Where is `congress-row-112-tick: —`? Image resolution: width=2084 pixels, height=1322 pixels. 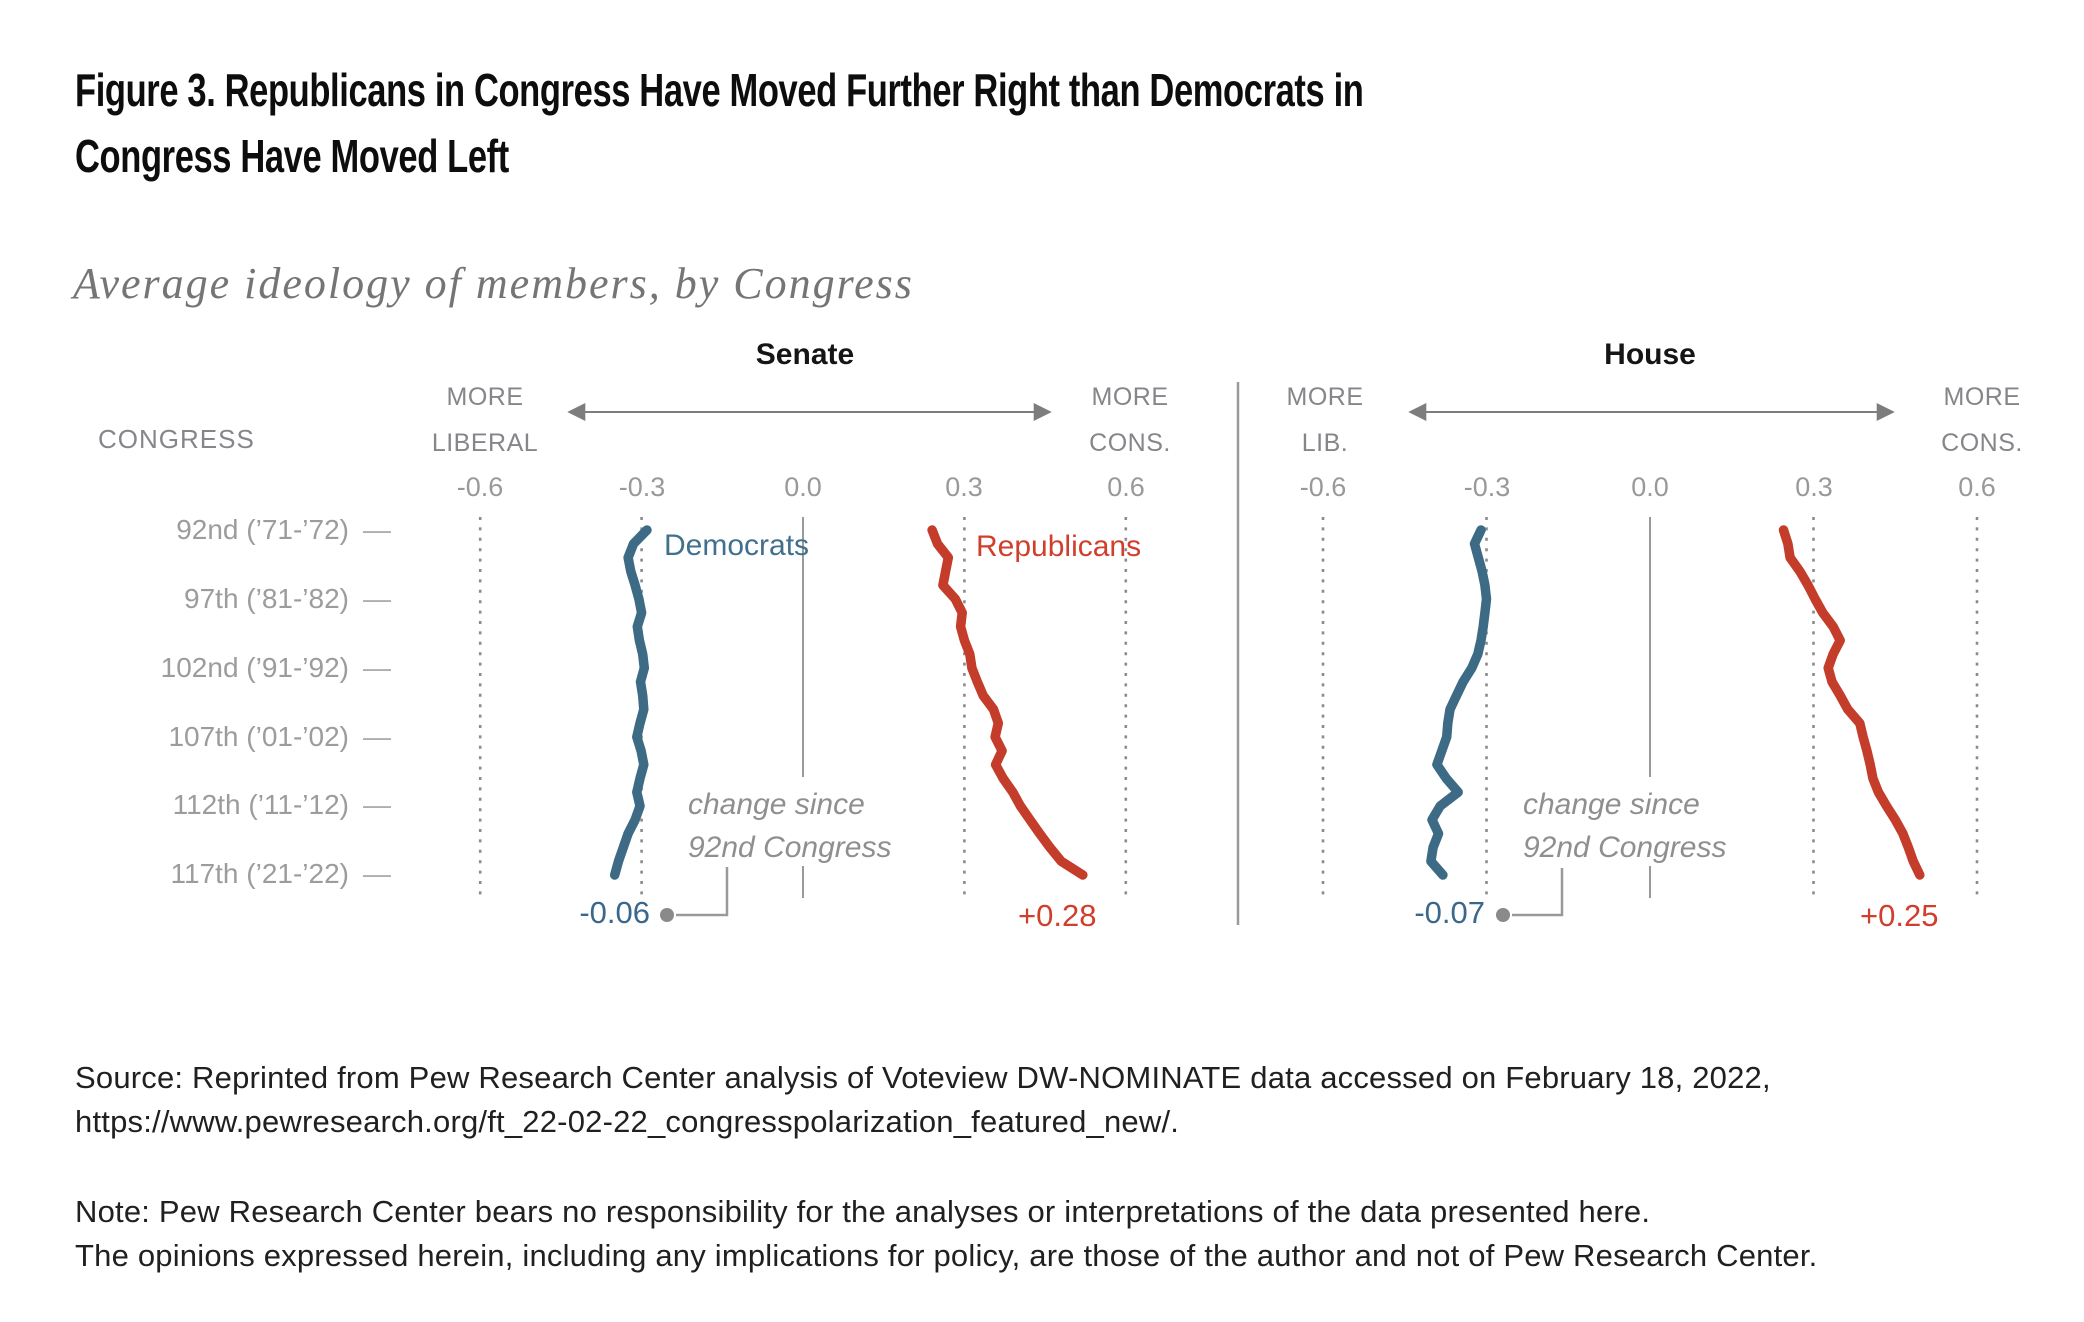
congress-row-112-tick: — is located at coordinates (377, 804).